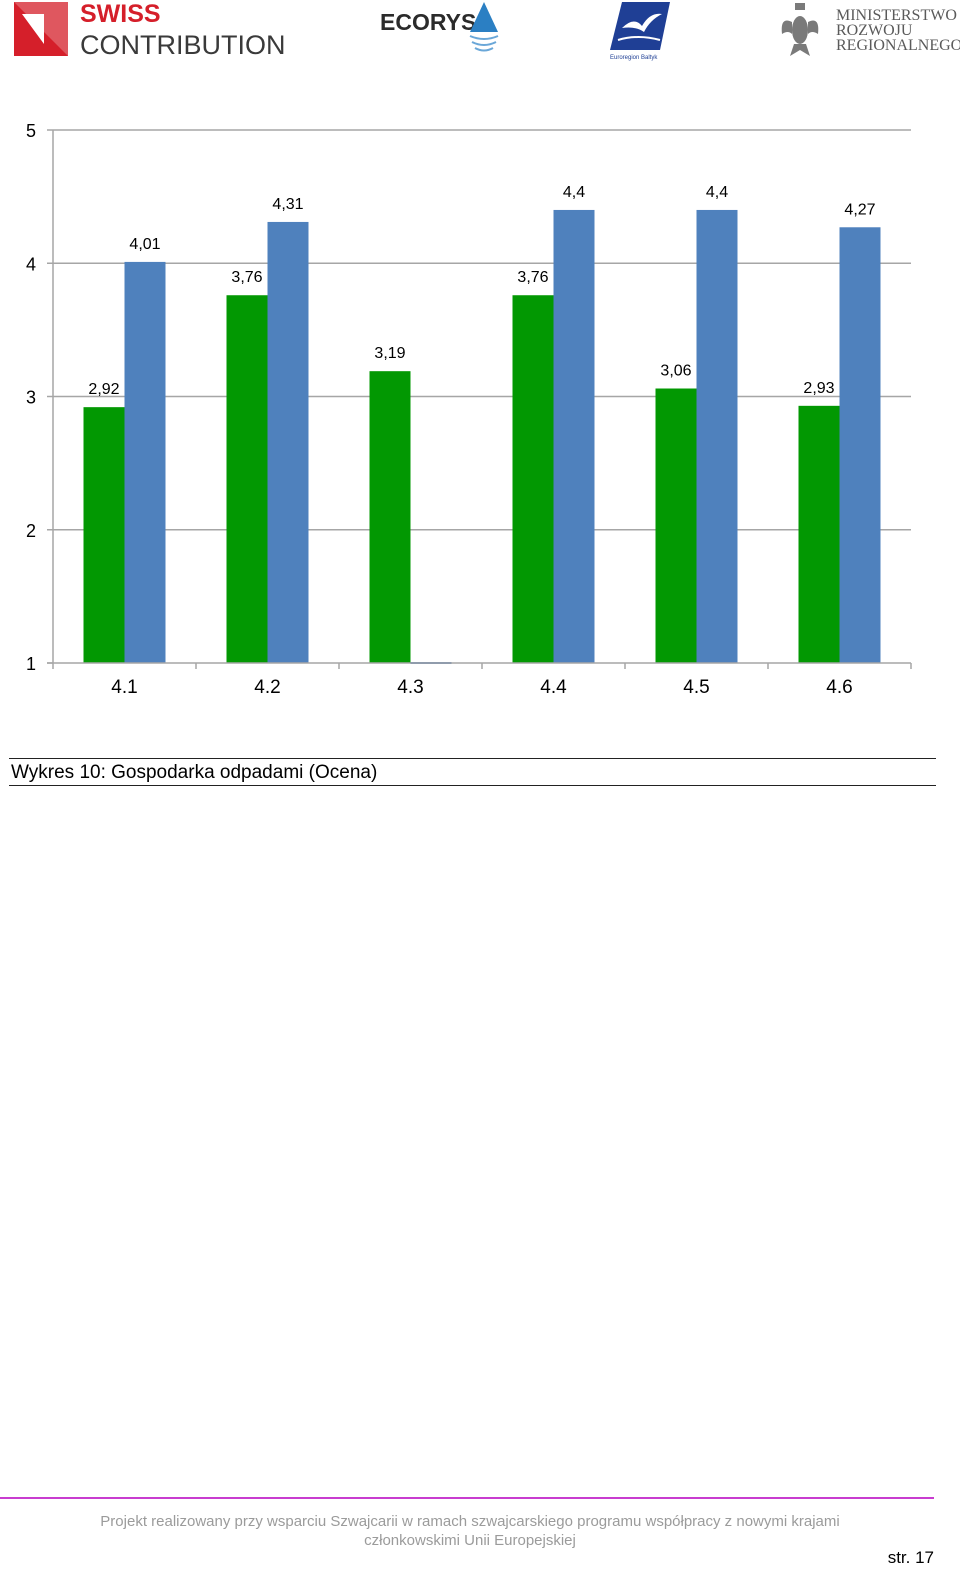 The height and width of the screenshot is (1581, 960). I want to click on data-label: 4,31, so click(287, 204).